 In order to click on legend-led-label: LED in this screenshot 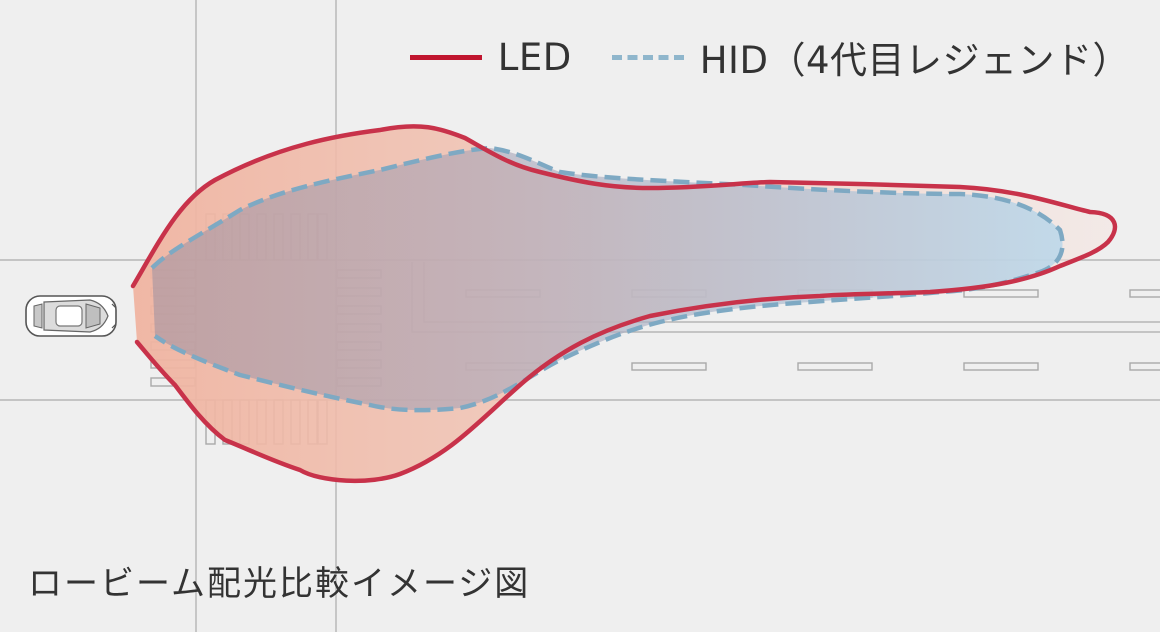, I will do `click(534, 57)`.